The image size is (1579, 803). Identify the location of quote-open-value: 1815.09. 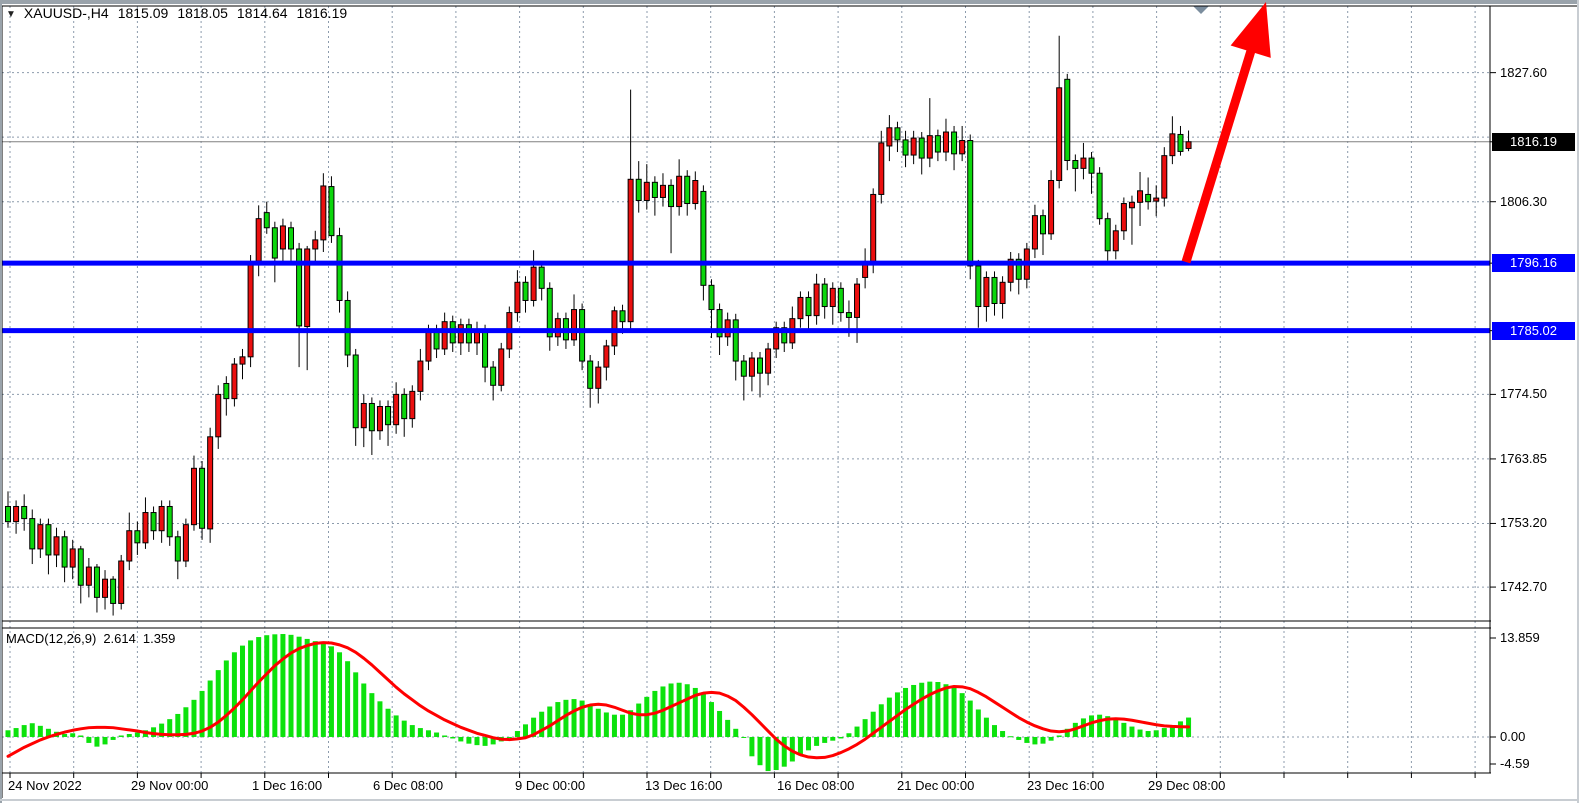
(143, 13).